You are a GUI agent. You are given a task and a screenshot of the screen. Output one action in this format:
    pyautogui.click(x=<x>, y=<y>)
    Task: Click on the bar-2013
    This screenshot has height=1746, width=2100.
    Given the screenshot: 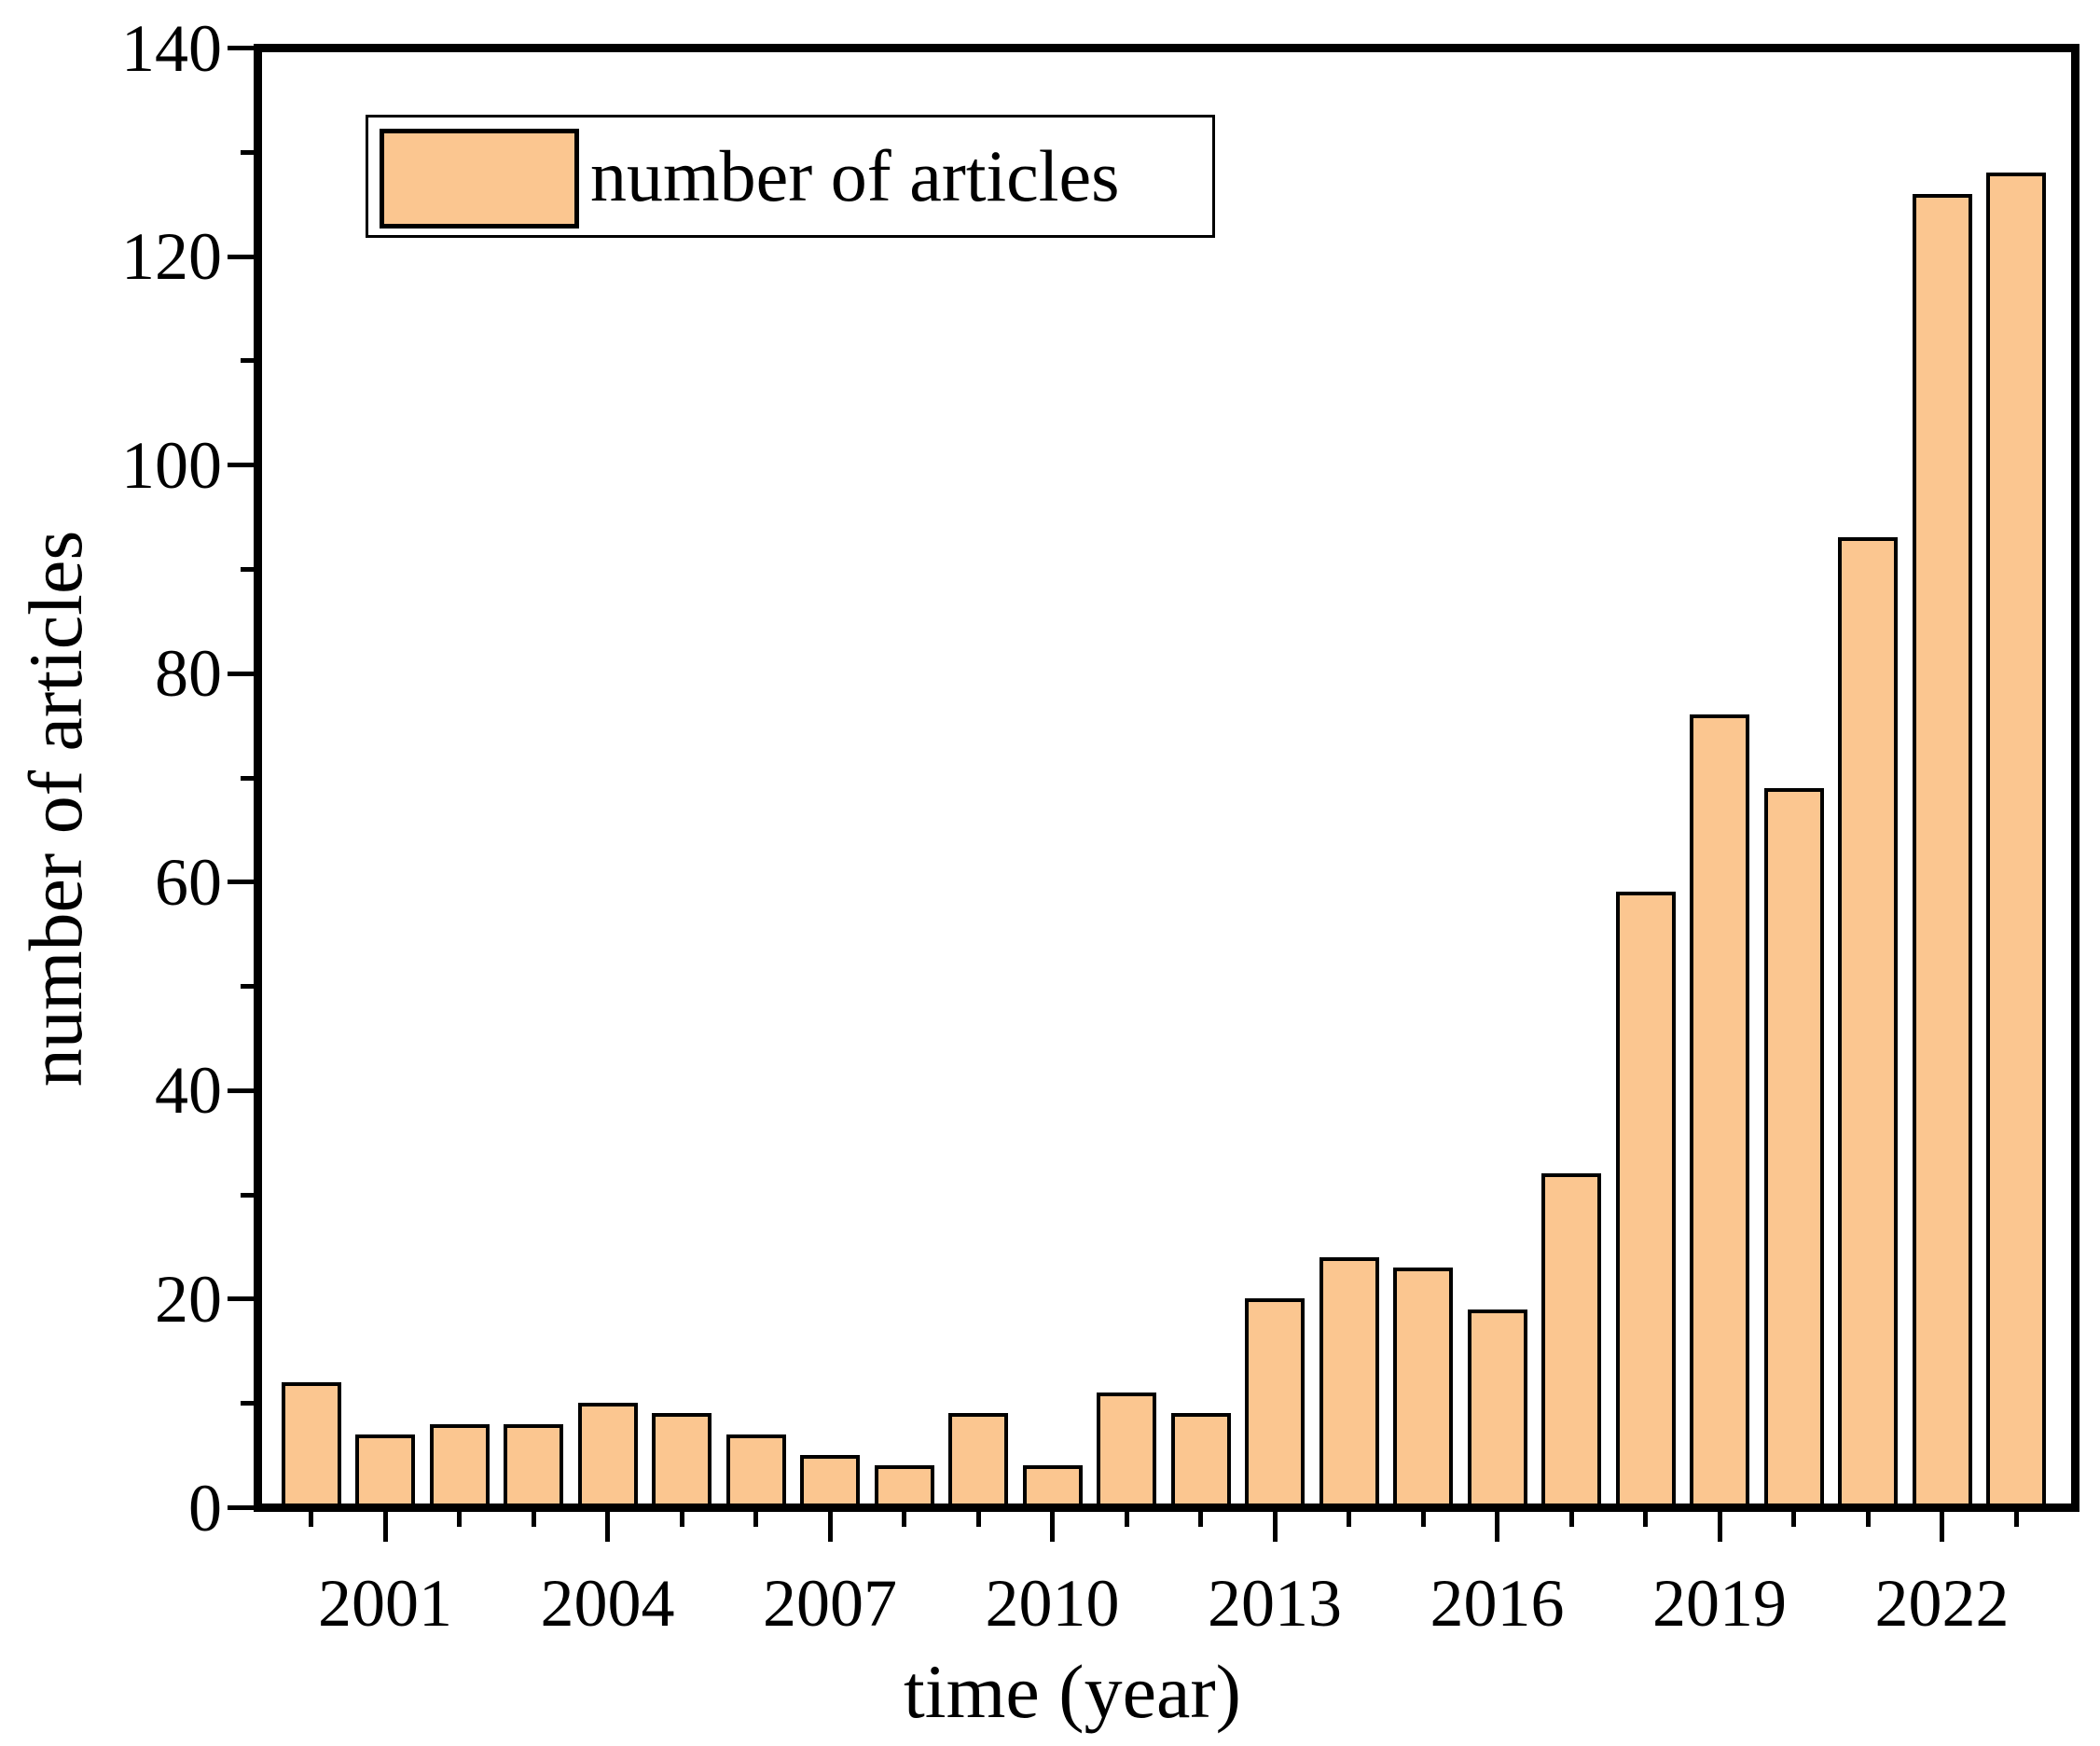 What is the action you would take?
    pyautogui.click(x=1275, y=1404)
    